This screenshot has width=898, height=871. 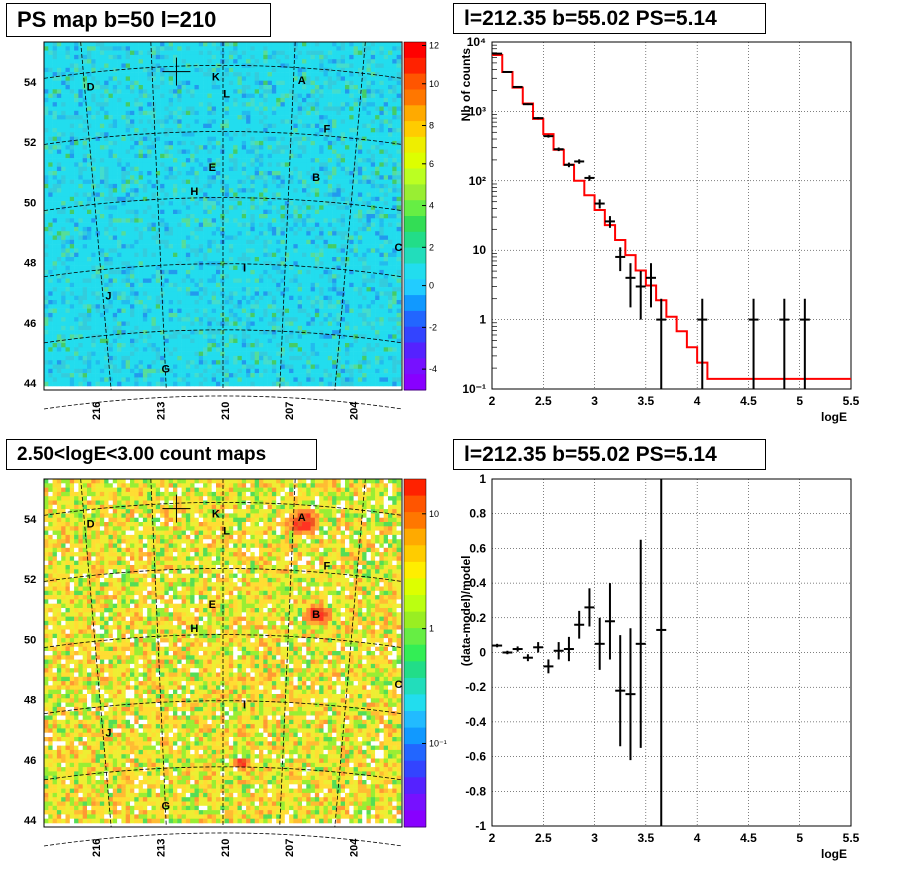 What do you see at coordinates (477, 548) in the screenshot?
I see `y-tick-label: 0.6` at bounding box center [477, 548].